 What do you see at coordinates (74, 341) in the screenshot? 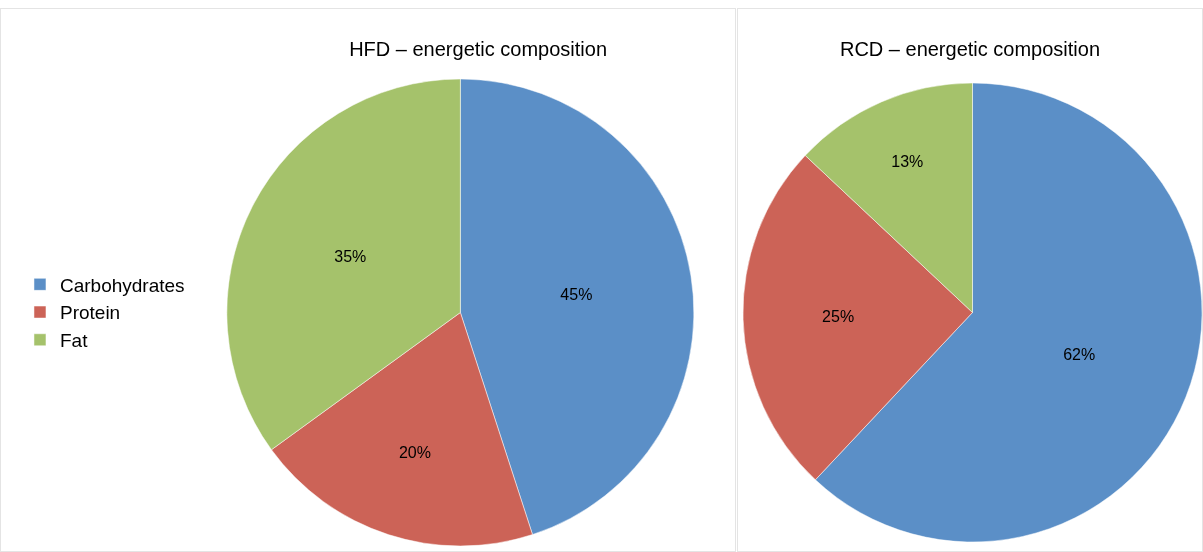
I see `legend-label: Fat` at bounding box center [74, 341].